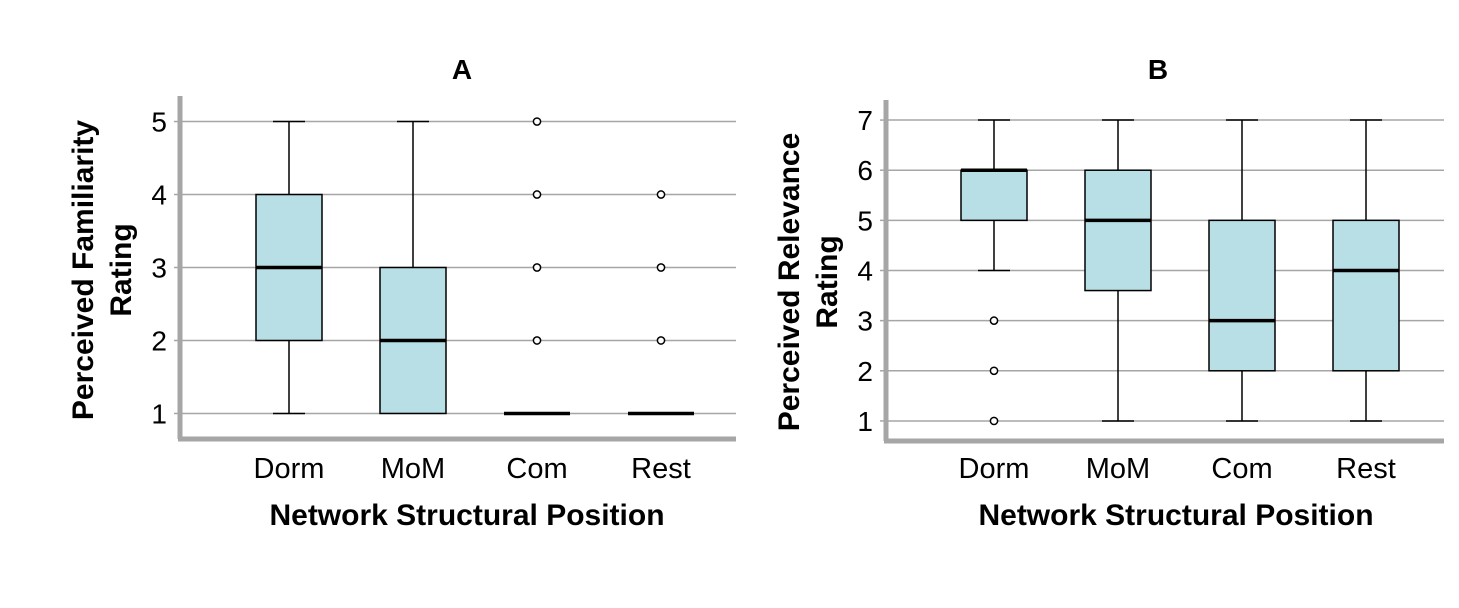  Describe the element at coordinates (536, 469) in the screenshot. I see `panel-a-category-label-com: Com` at that location.